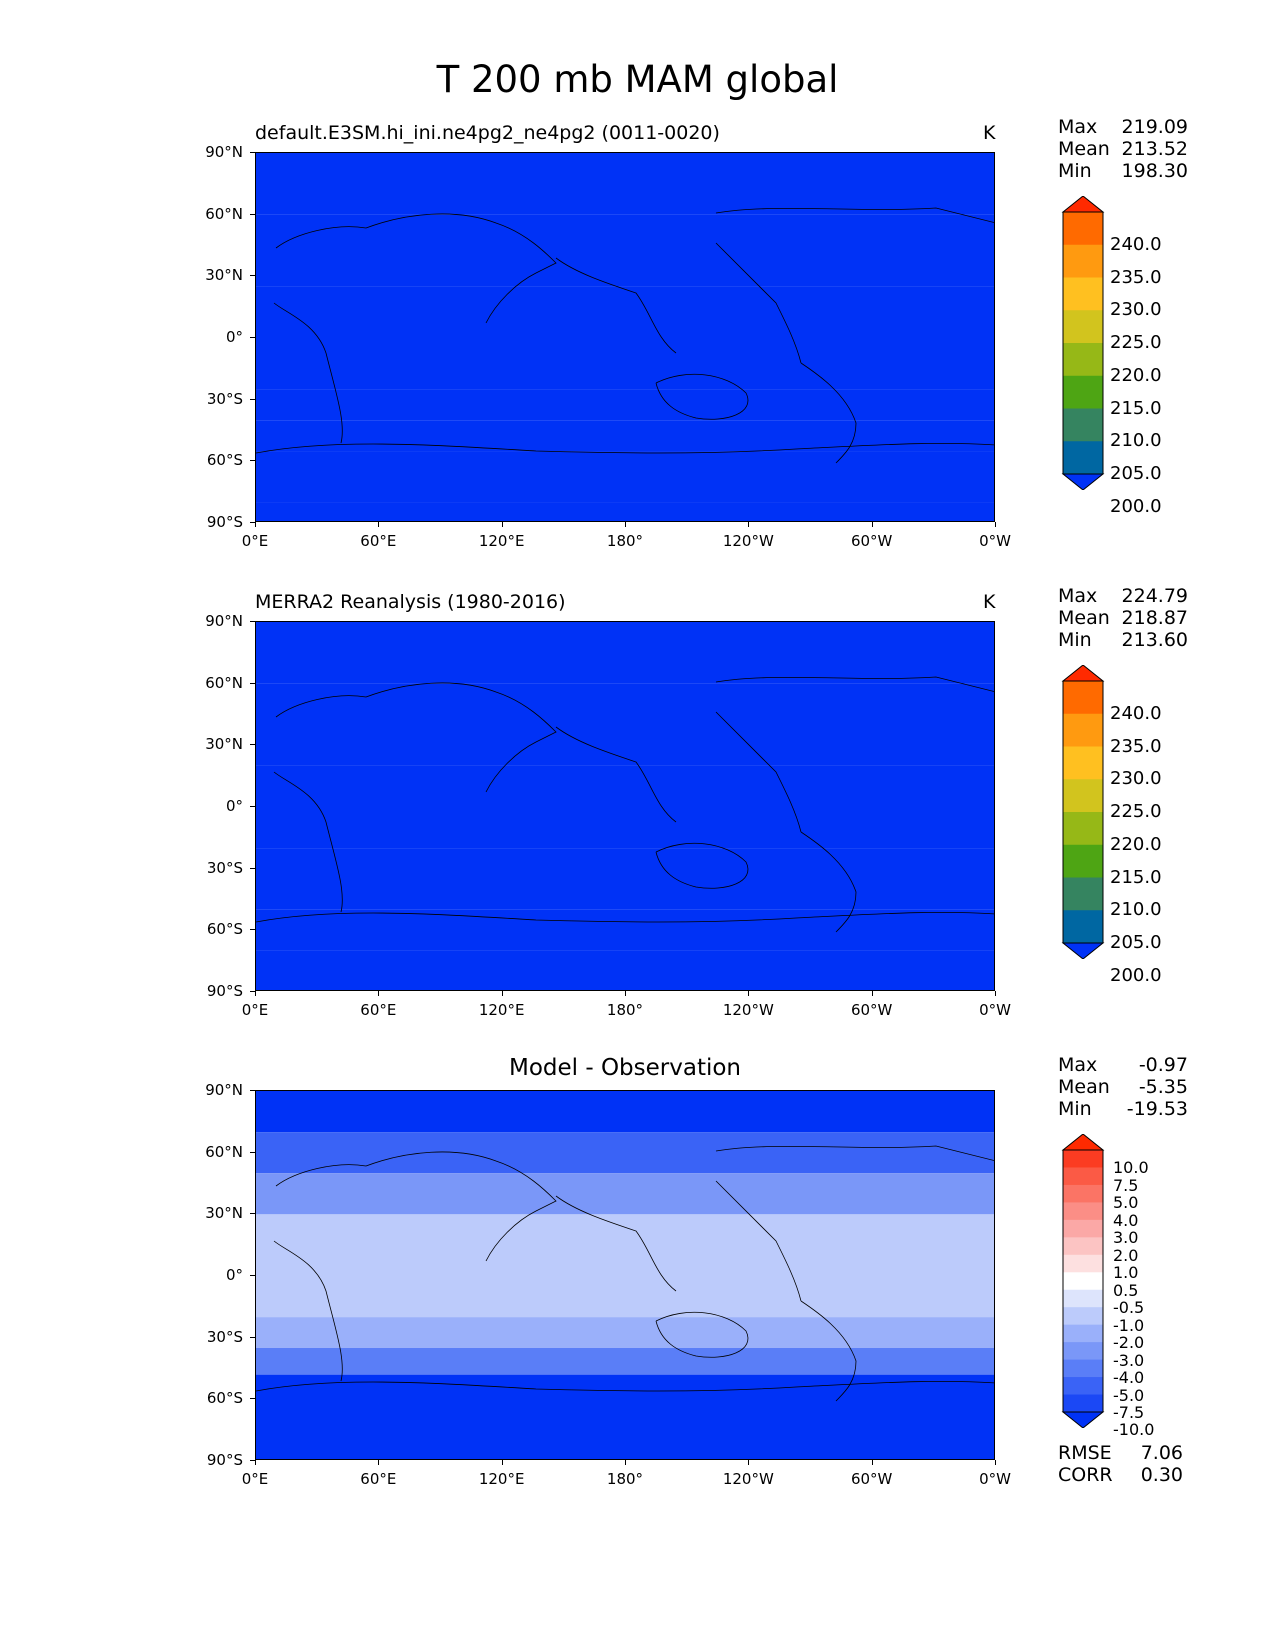 This screenshot has width=1275, height=1650. What do you see at coordinates (637, 79) in the screenshot?
I see `figure-title: T 200 mb MAM global` at bounding box center [637, 79].